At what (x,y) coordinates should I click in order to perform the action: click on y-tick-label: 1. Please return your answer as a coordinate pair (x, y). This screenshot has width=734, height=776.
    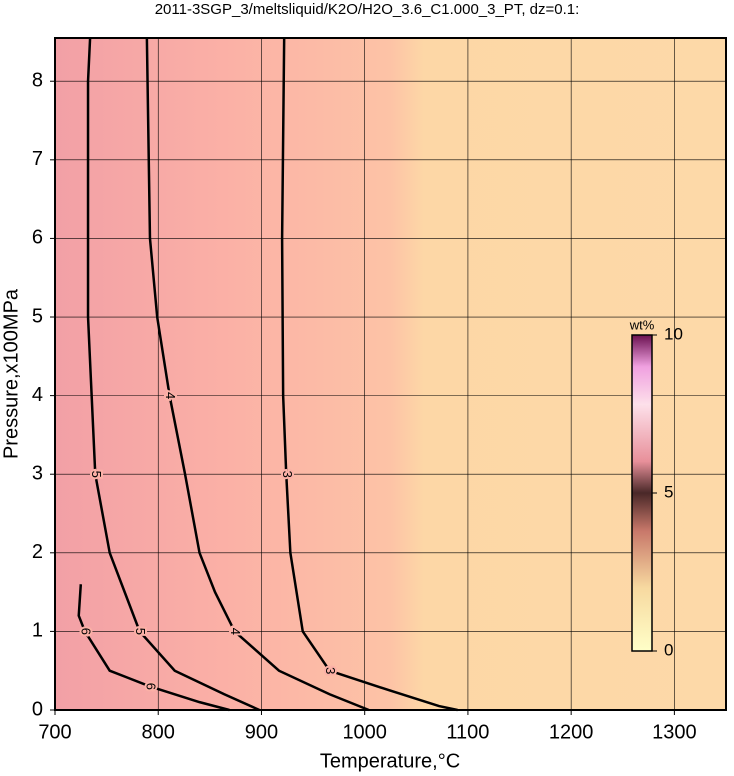
    Looking at the image, I should click on (37, 631).